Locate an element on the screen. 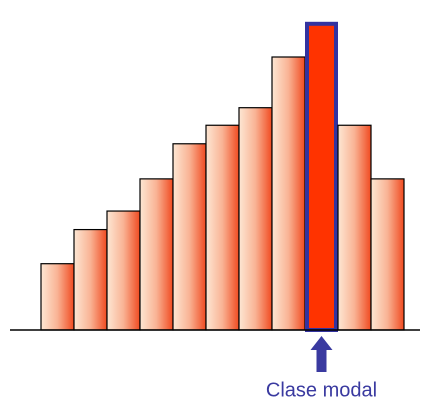 This screenshot has width=425, height=405. annotation-arrow is located at coordinates (321, 354).